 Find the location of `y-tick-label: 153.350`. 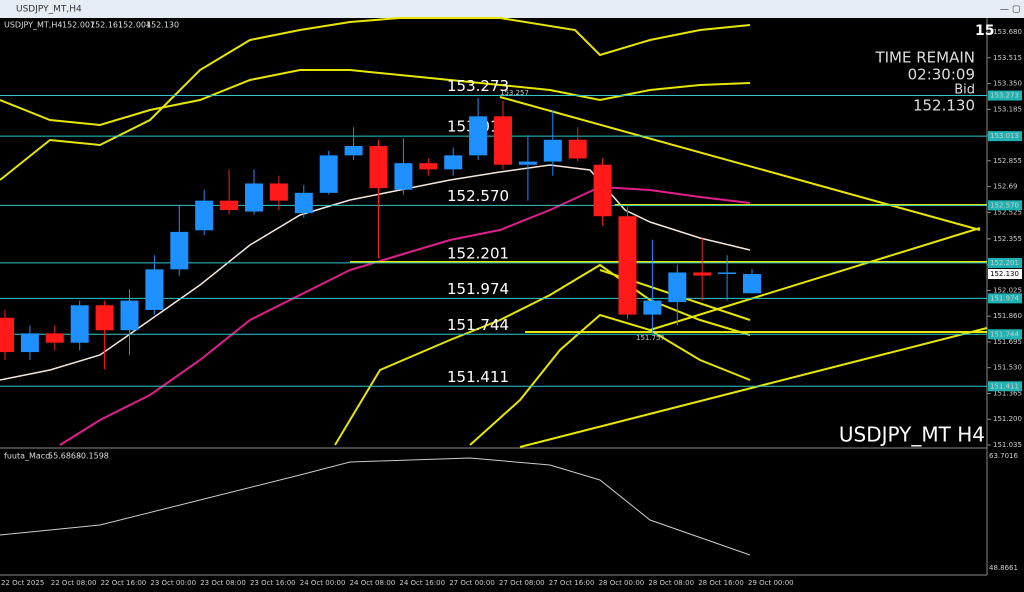

y-tick-label: 153.350 is located at coordinates (1007, 84).